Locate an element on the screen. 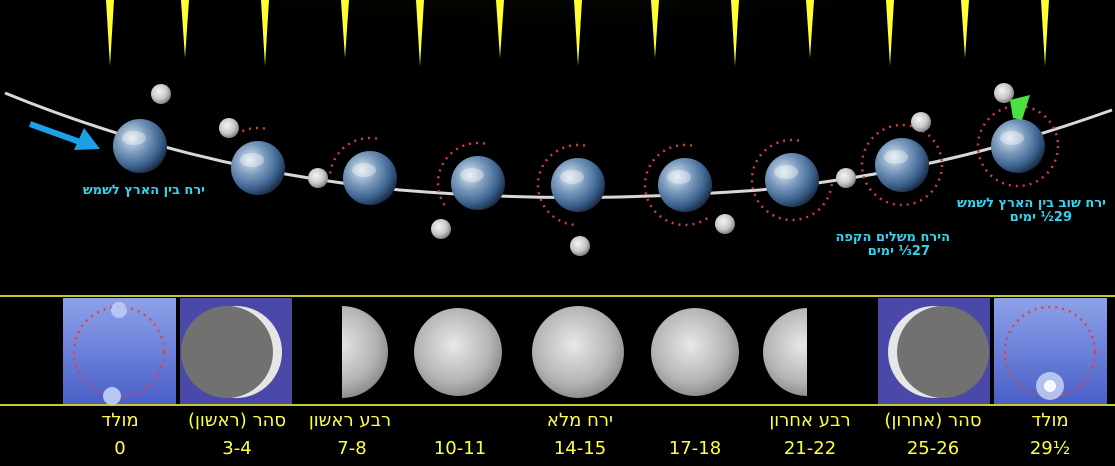 This screenshot has width=1115, height=466. label-return-line2: 29½ ימים is located at coordinates (1040, 217).